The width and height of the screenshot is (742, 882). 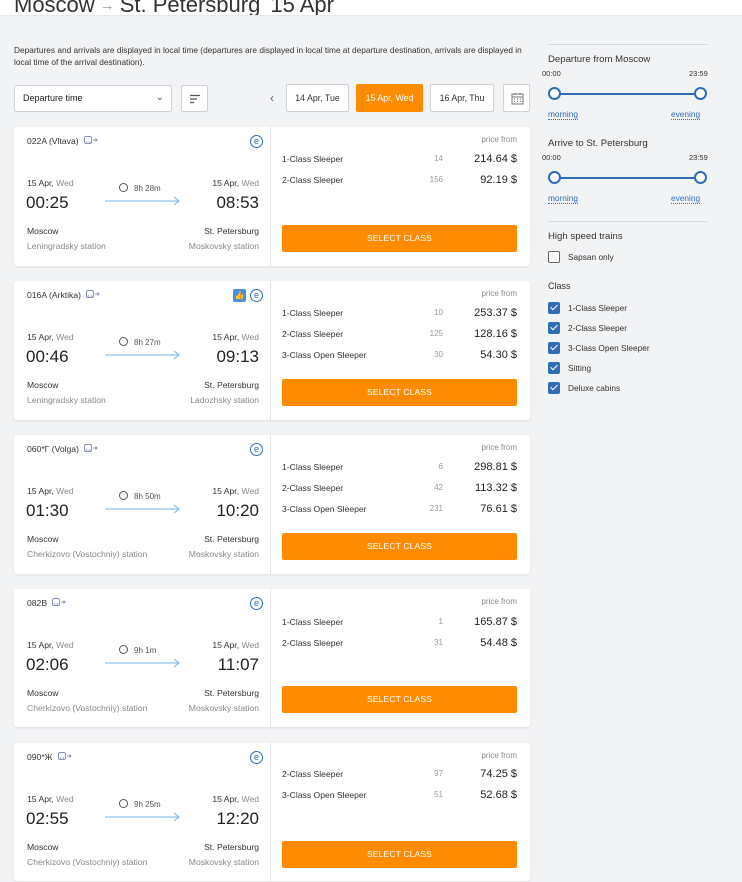 I want to click on class-price-row: 1-Class Sleeper 10 253.37 $, so click(x=399, y=314).